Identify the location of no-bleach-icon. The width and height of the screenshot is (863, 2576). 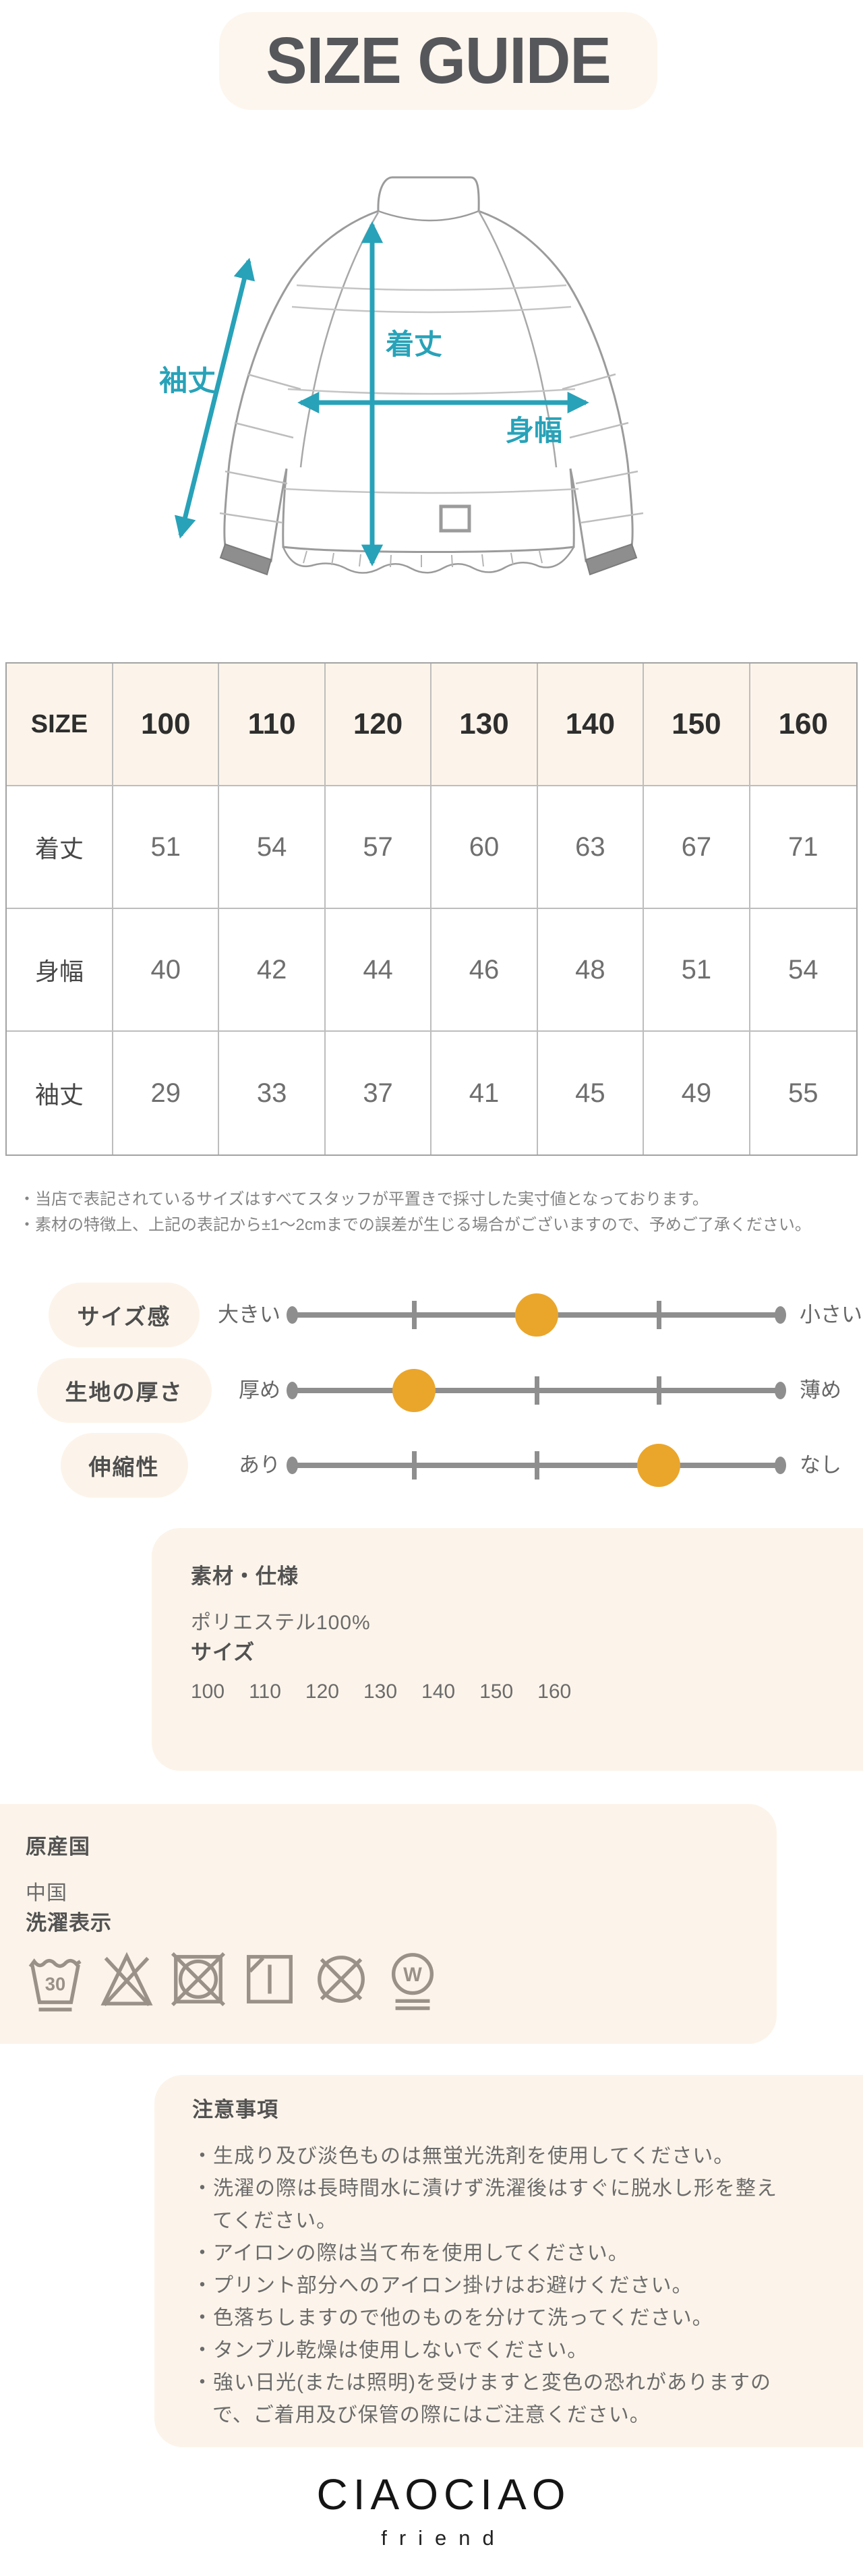
(126, 1979).